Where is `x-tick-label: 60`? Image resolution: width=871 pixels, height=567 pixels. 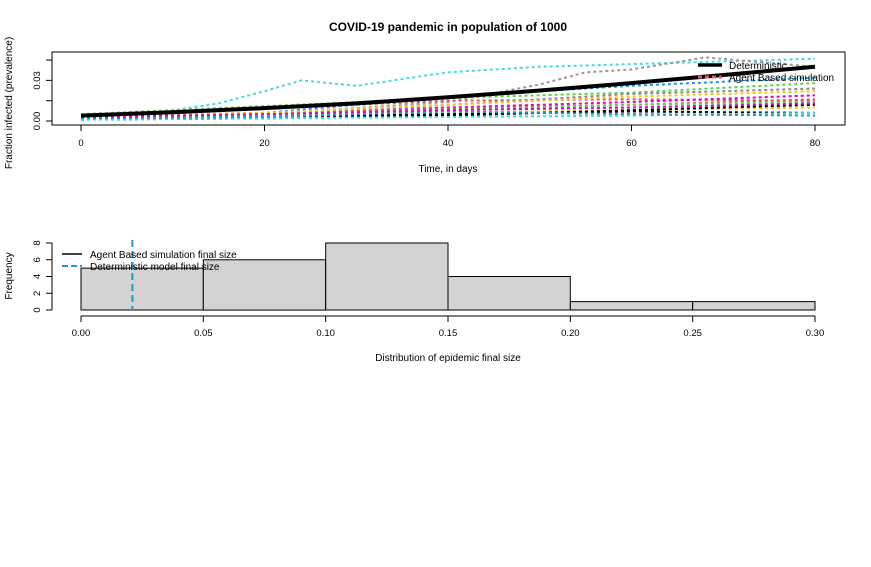 x-tick-label: 60 is located at coordinates (631, 143).